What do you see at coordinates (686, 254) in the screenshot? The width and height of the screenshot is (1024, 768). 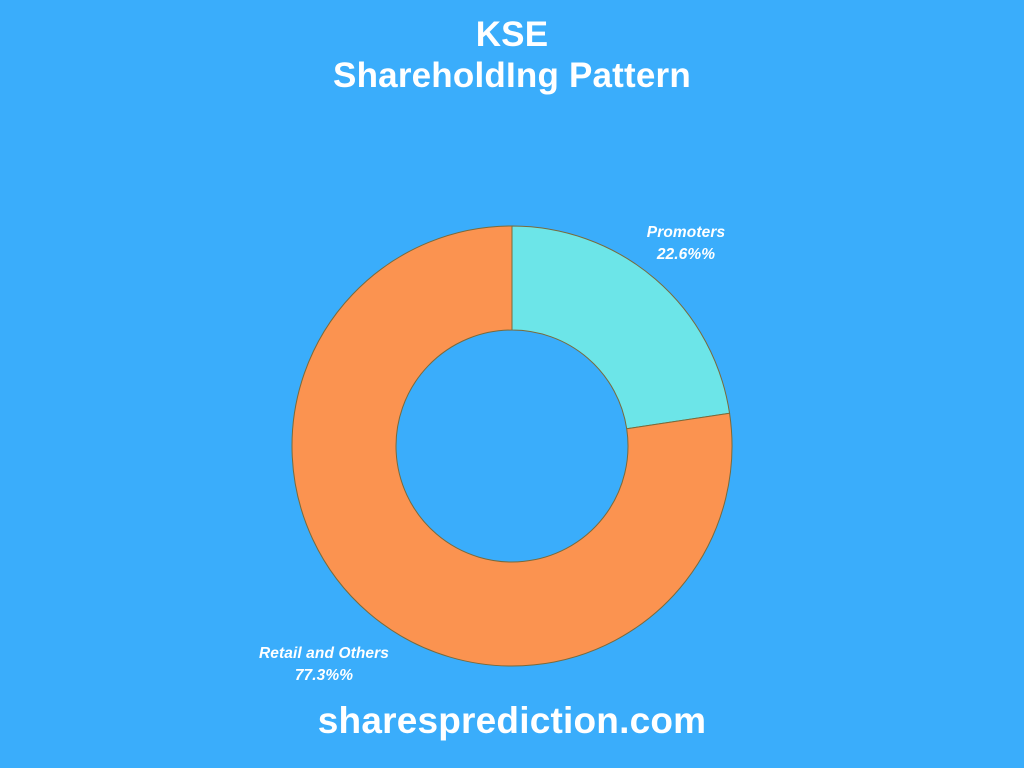 I see `slice-label-promoters-value: 22.6%%` at bounding box center [686, 254].